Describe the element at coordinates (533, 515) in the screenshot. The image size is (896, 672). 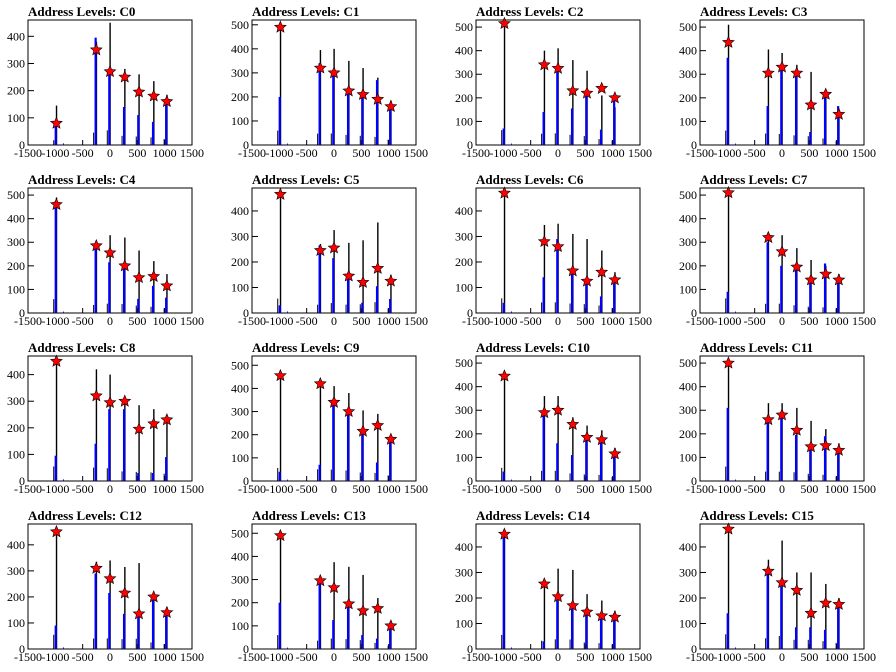
I see `chart-title: Address Levels: C14` at that location.